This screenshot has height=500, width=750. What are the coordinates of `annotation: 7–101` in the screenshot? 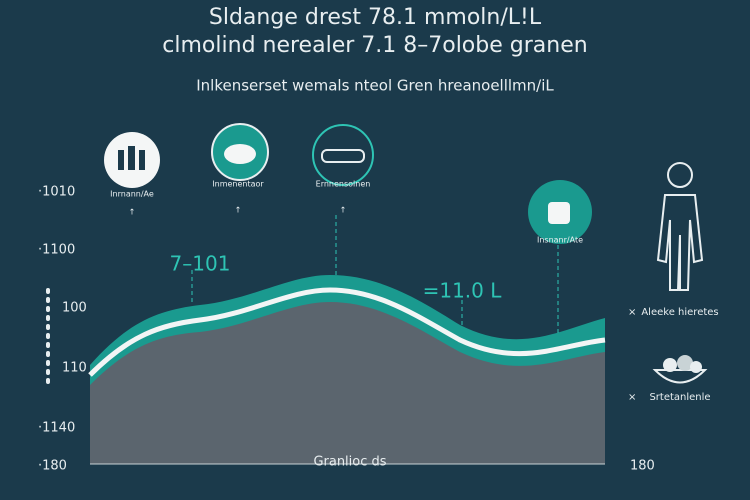 It's located at (200, 264).